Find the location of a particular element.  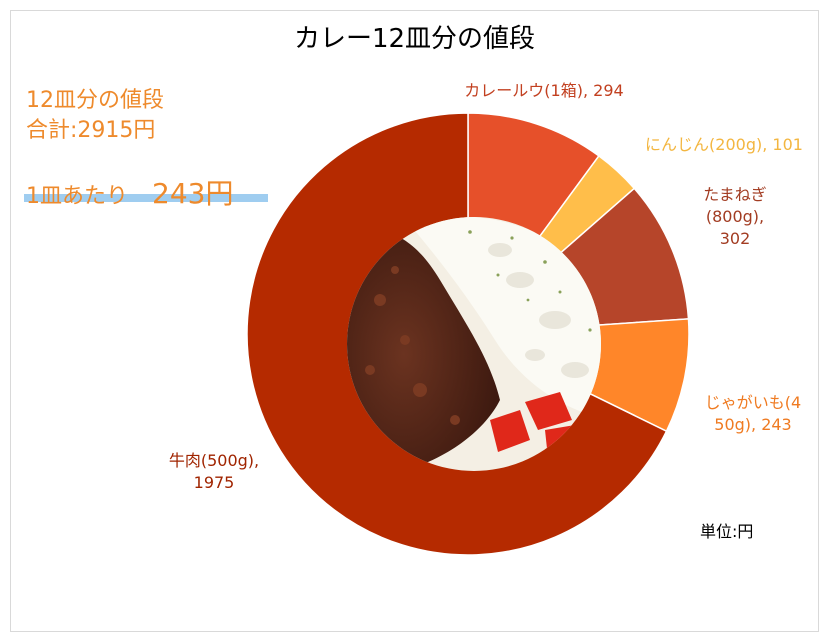

summary-total: 合計:2915円 is located at coordinates (91, 130).